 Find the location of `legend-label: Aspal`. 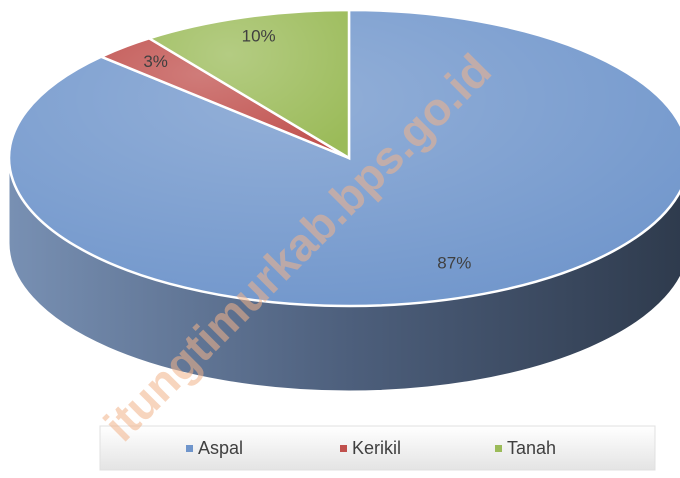

legend-label: Aspal is located at coordinates (220, 448).